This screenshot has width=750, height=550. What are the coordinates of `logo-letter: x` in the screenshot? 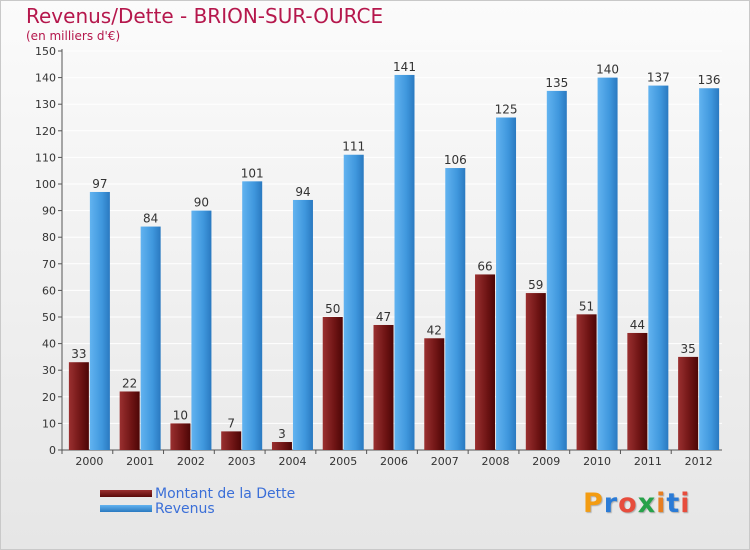 It's located at (647, 503).